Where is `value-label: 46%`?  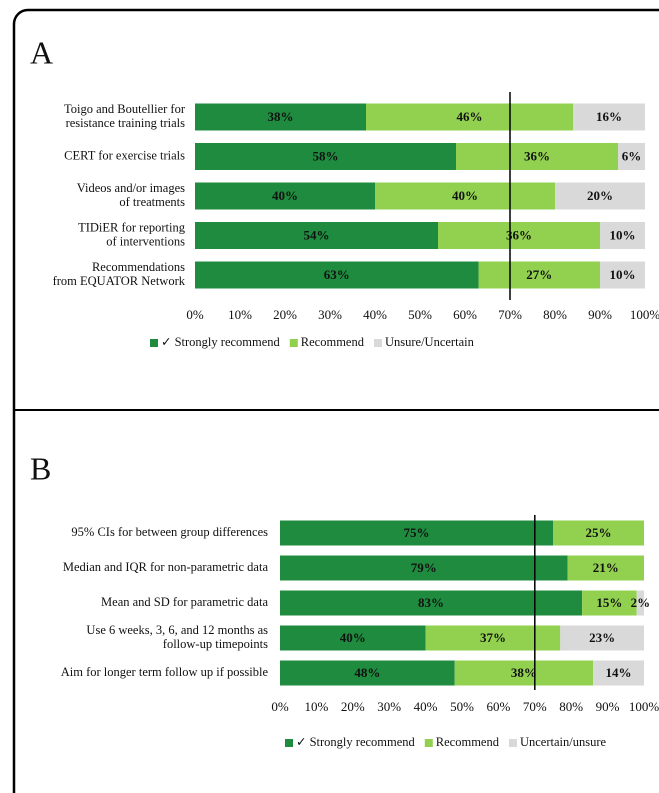 value-label: 46% is located at coordinates (470, 116).